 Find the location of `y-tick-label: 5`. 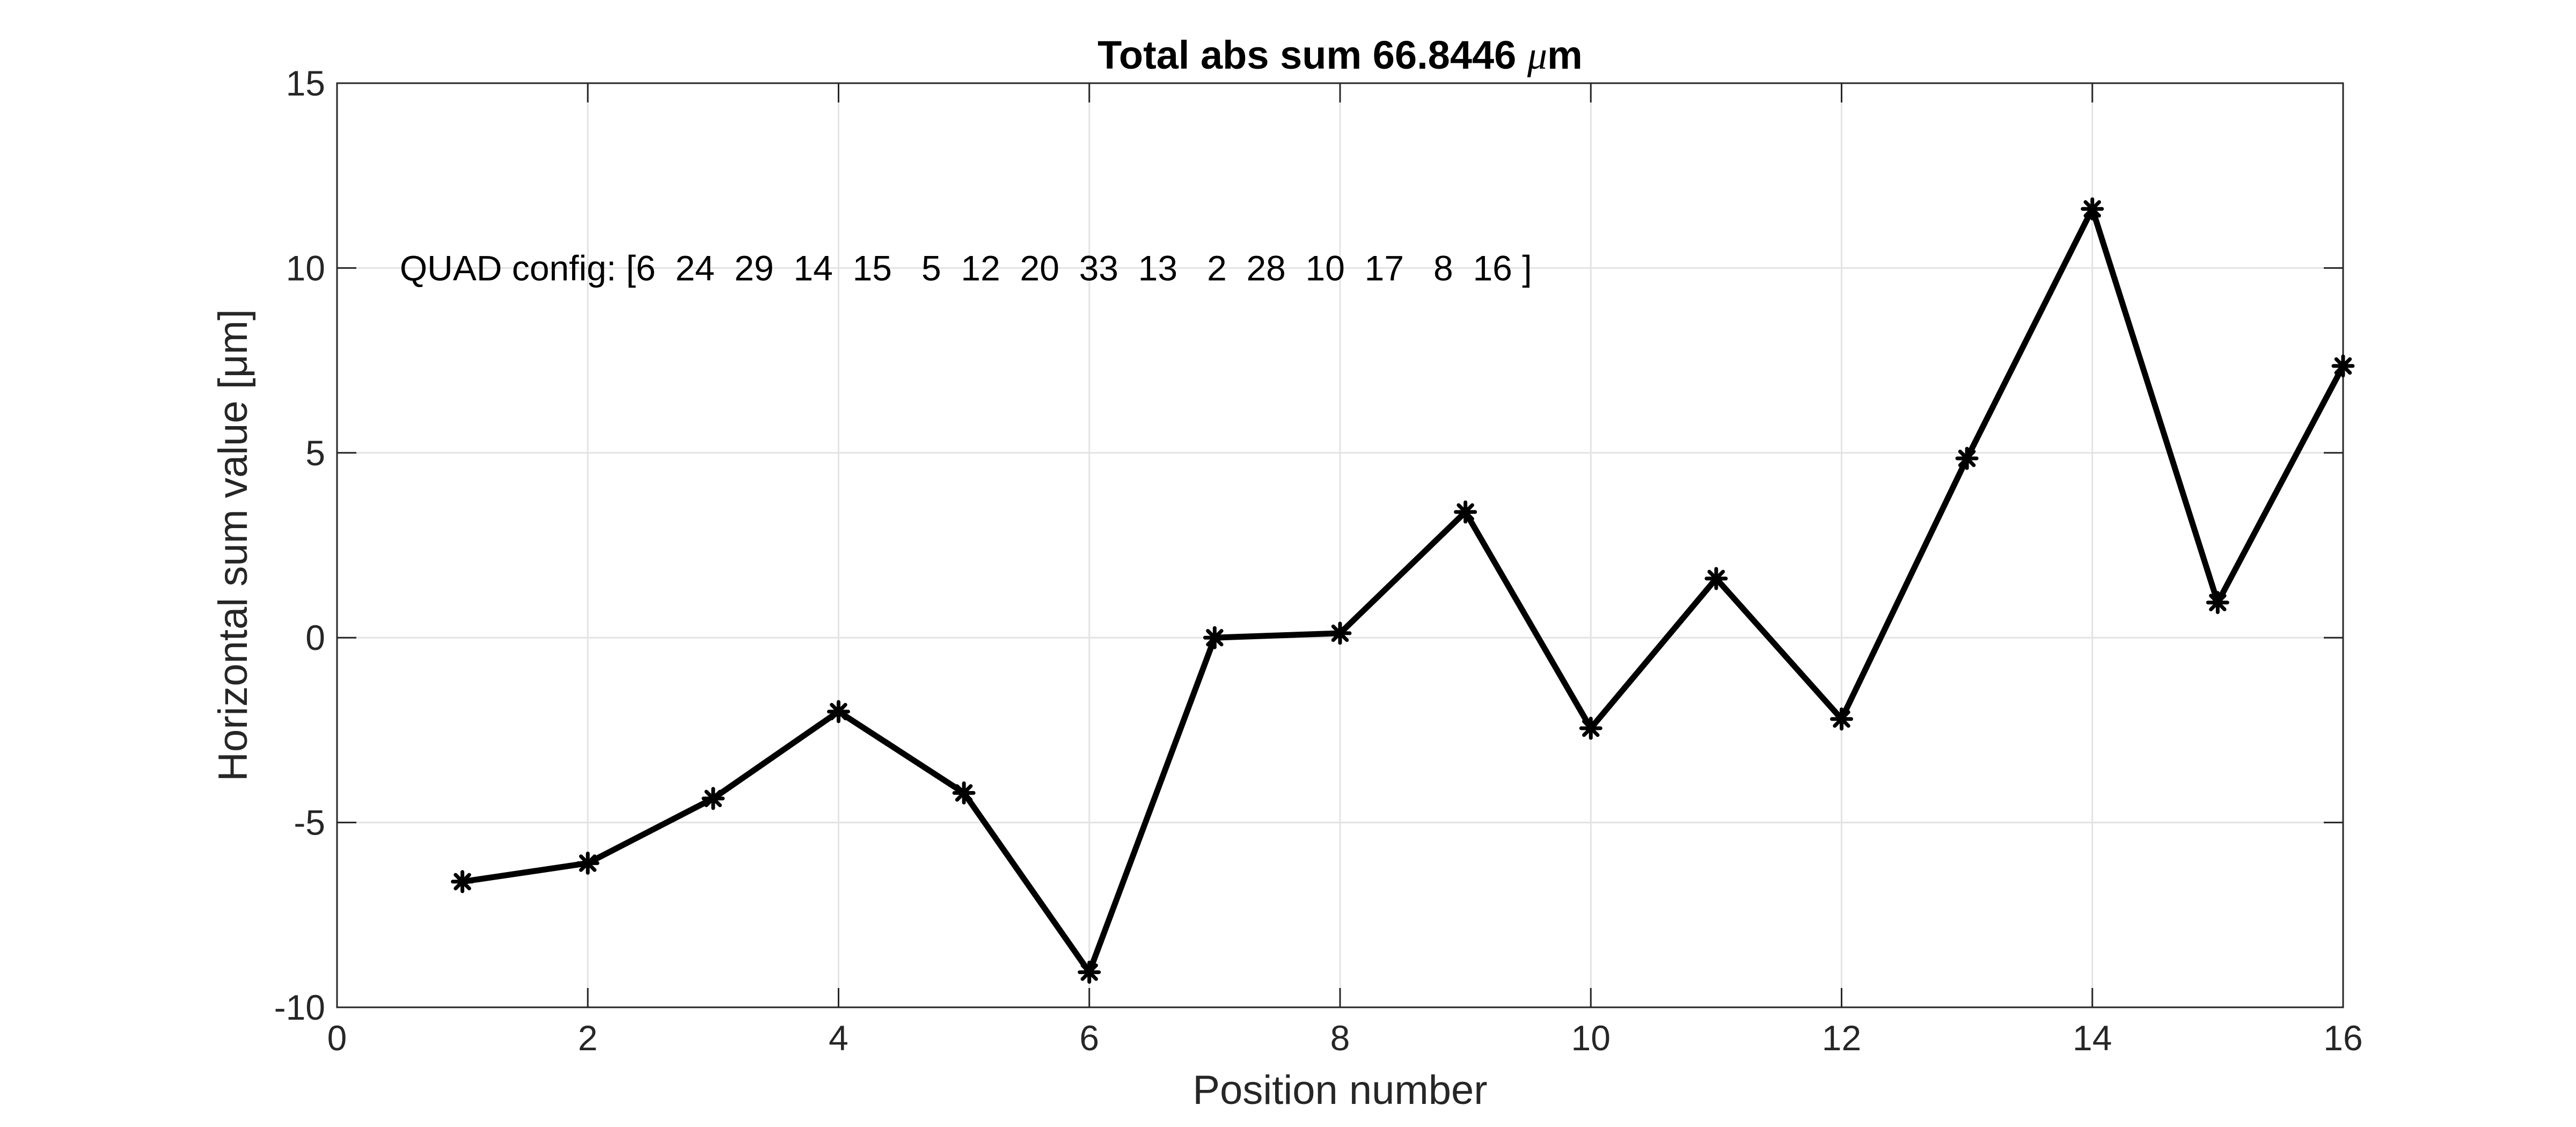

y-tick-label: 5 is located at coordinates (315, 453).